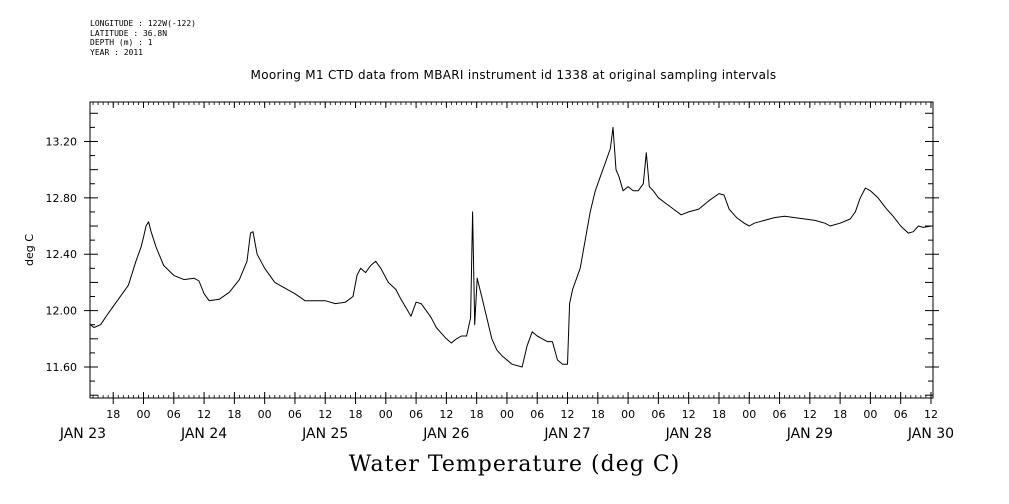 This screenshot has height=504, width=1009. What do you see at coordinates (203, 434) in the screenshot?
I see `x-day-label: JAN 24` at bounding box center [203, 434].